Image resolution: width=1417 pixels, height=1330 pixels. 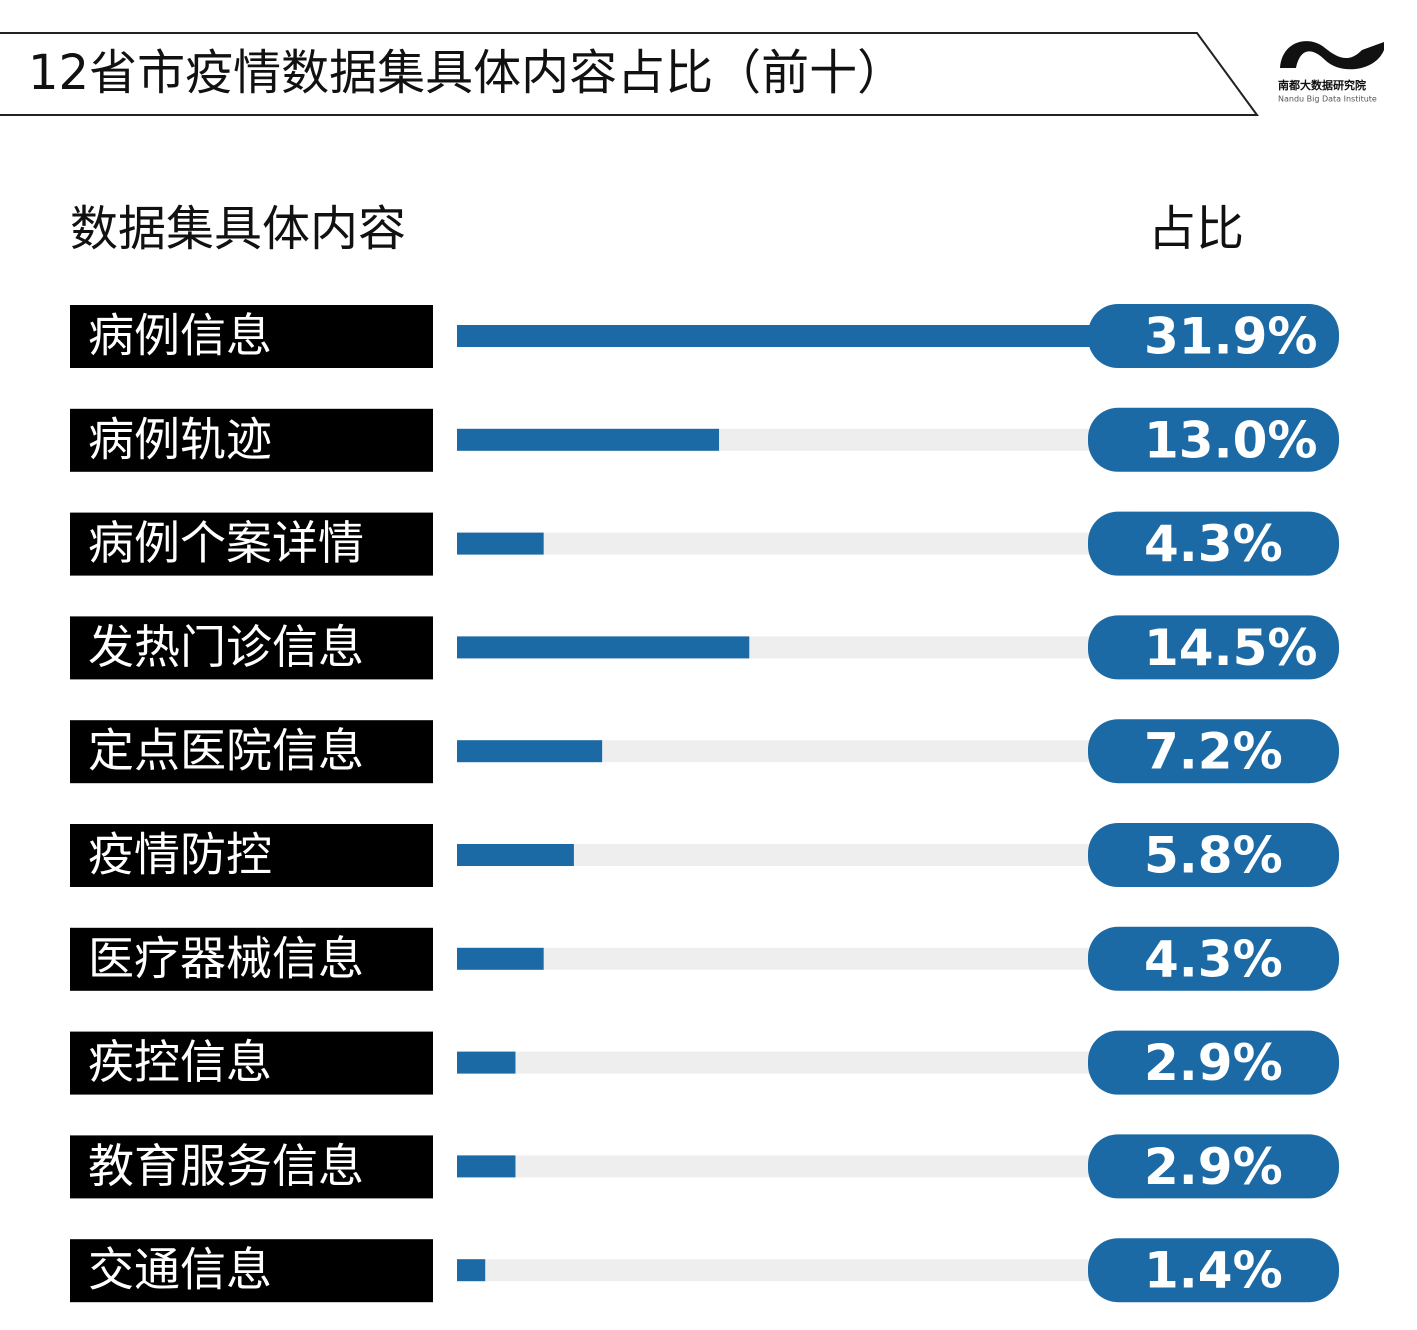 What do you see at coordinates (180, 336) in the screenshot?
I see `category-label: 病例信息` at bounding box center [180, 336].